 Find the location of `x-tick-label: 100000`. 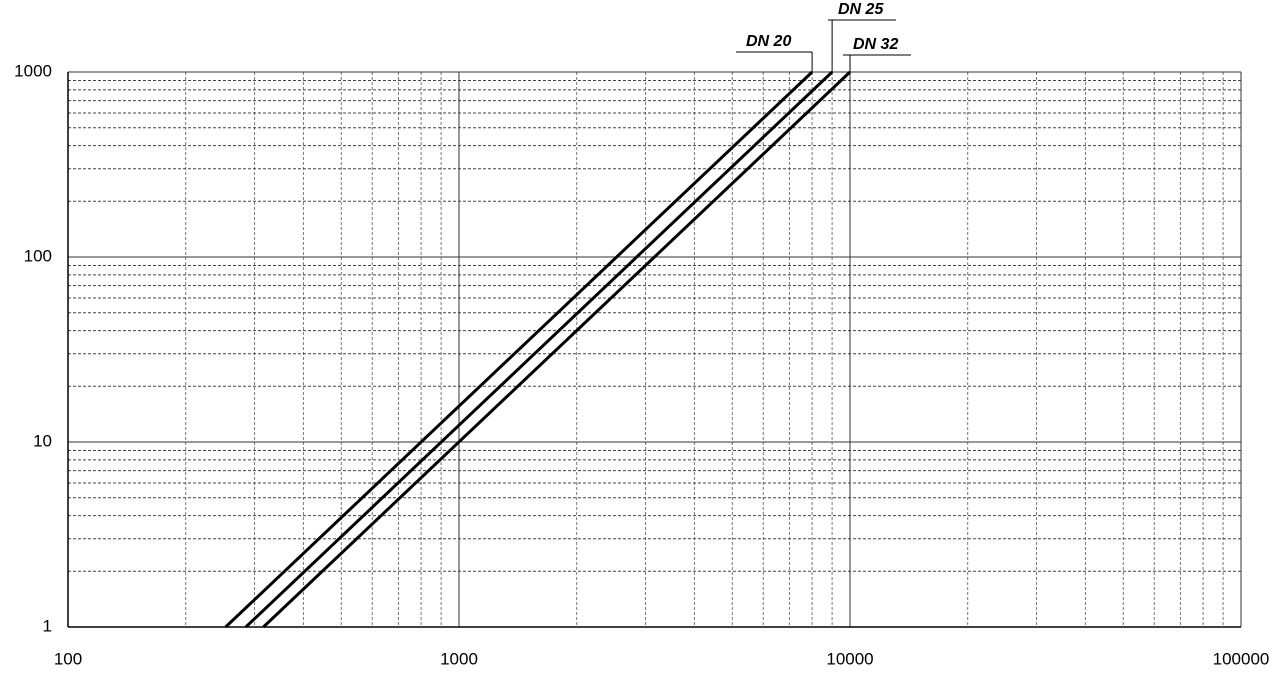

x-tick-label: 100000 is located at coordinates (1241, 658).